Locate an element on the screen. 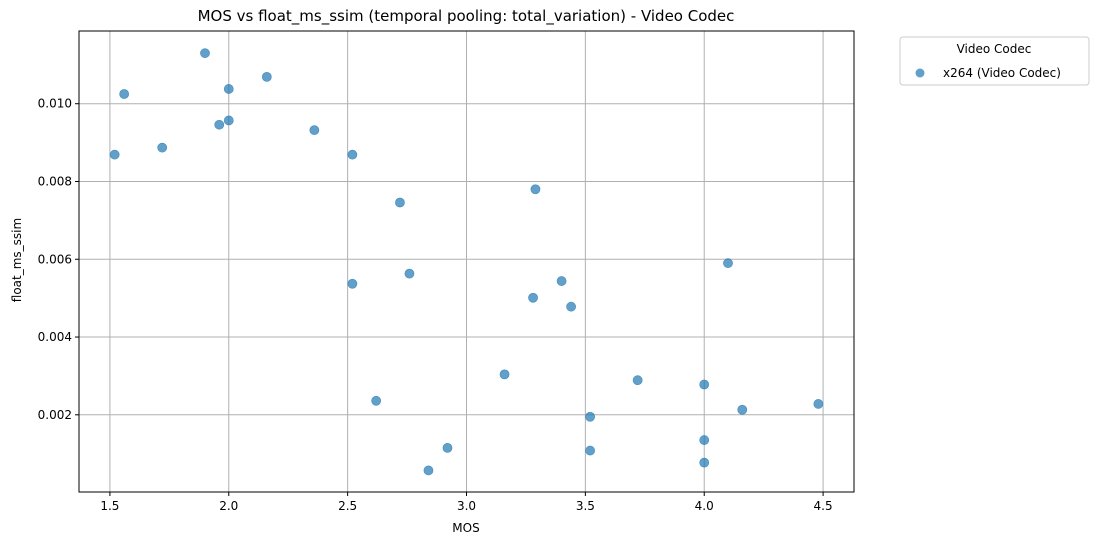 This screenshot has height=545, width=1096. x-tick-label: 3.5 is located at coordinates (585, 506).